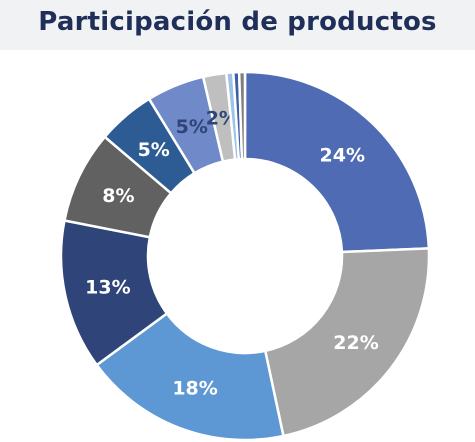 The image size is (475, 442). I want to click on slice-label-6: 5%, so click(154, 150).